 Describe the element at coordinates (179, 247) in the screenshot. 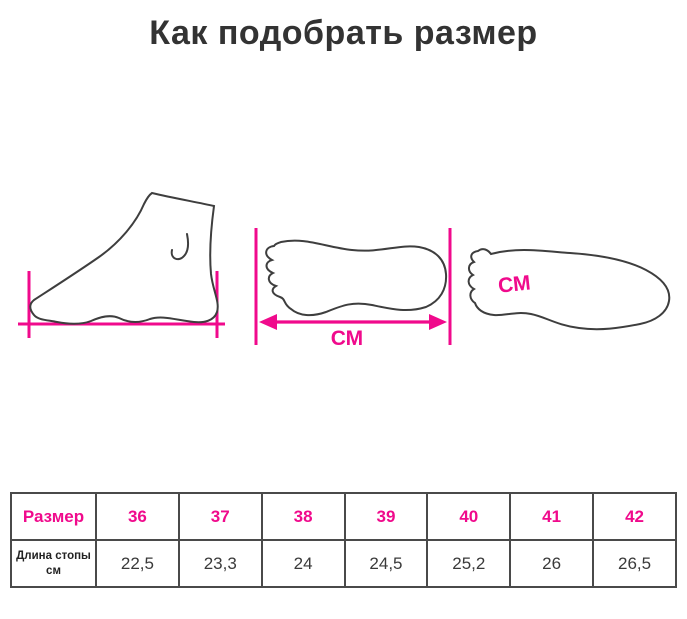

I see `ankle-bone-mark` at that location.